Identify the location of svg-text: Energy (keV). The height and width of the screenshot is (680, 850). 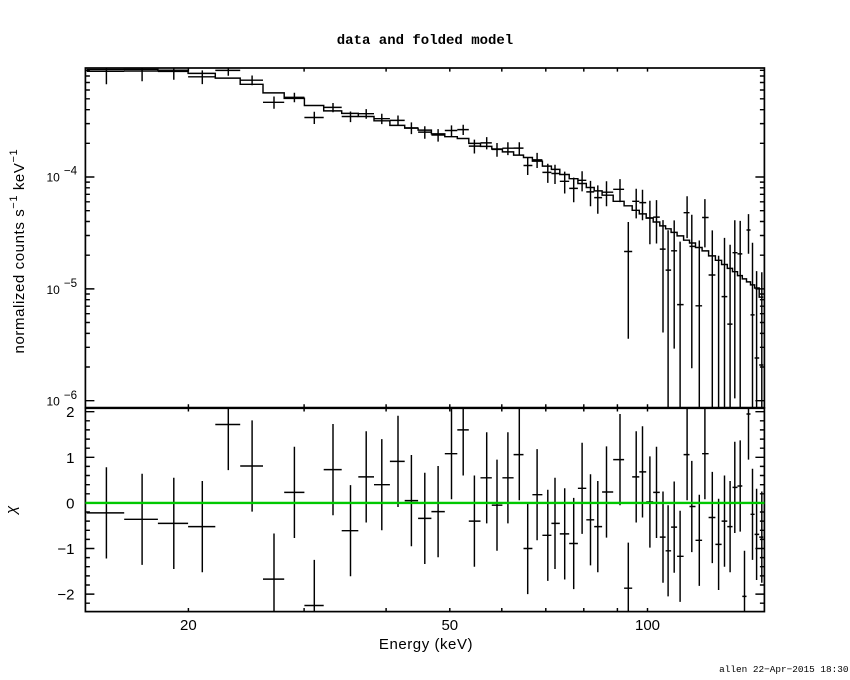
(426, 644).